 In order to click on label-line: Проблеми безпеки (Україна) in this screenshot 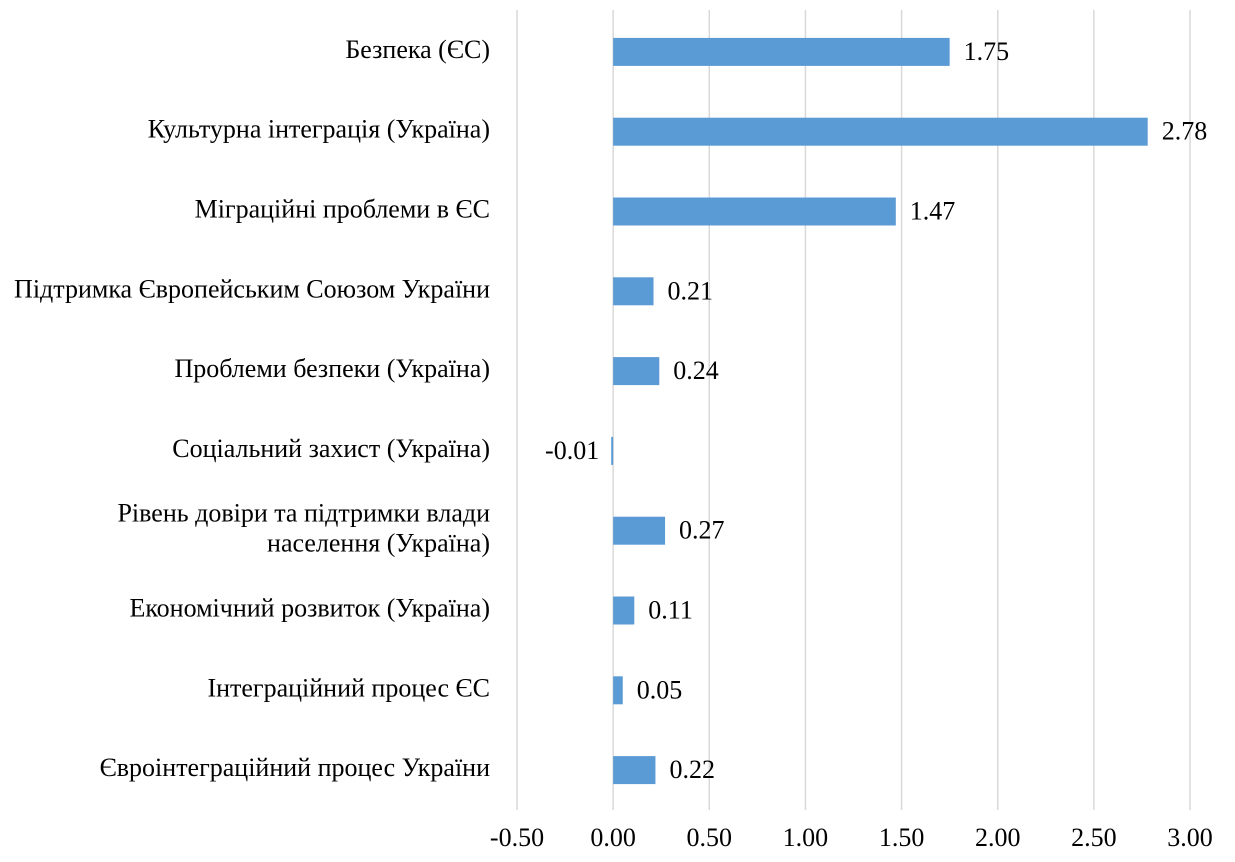, I will do `click(332, 368)`.